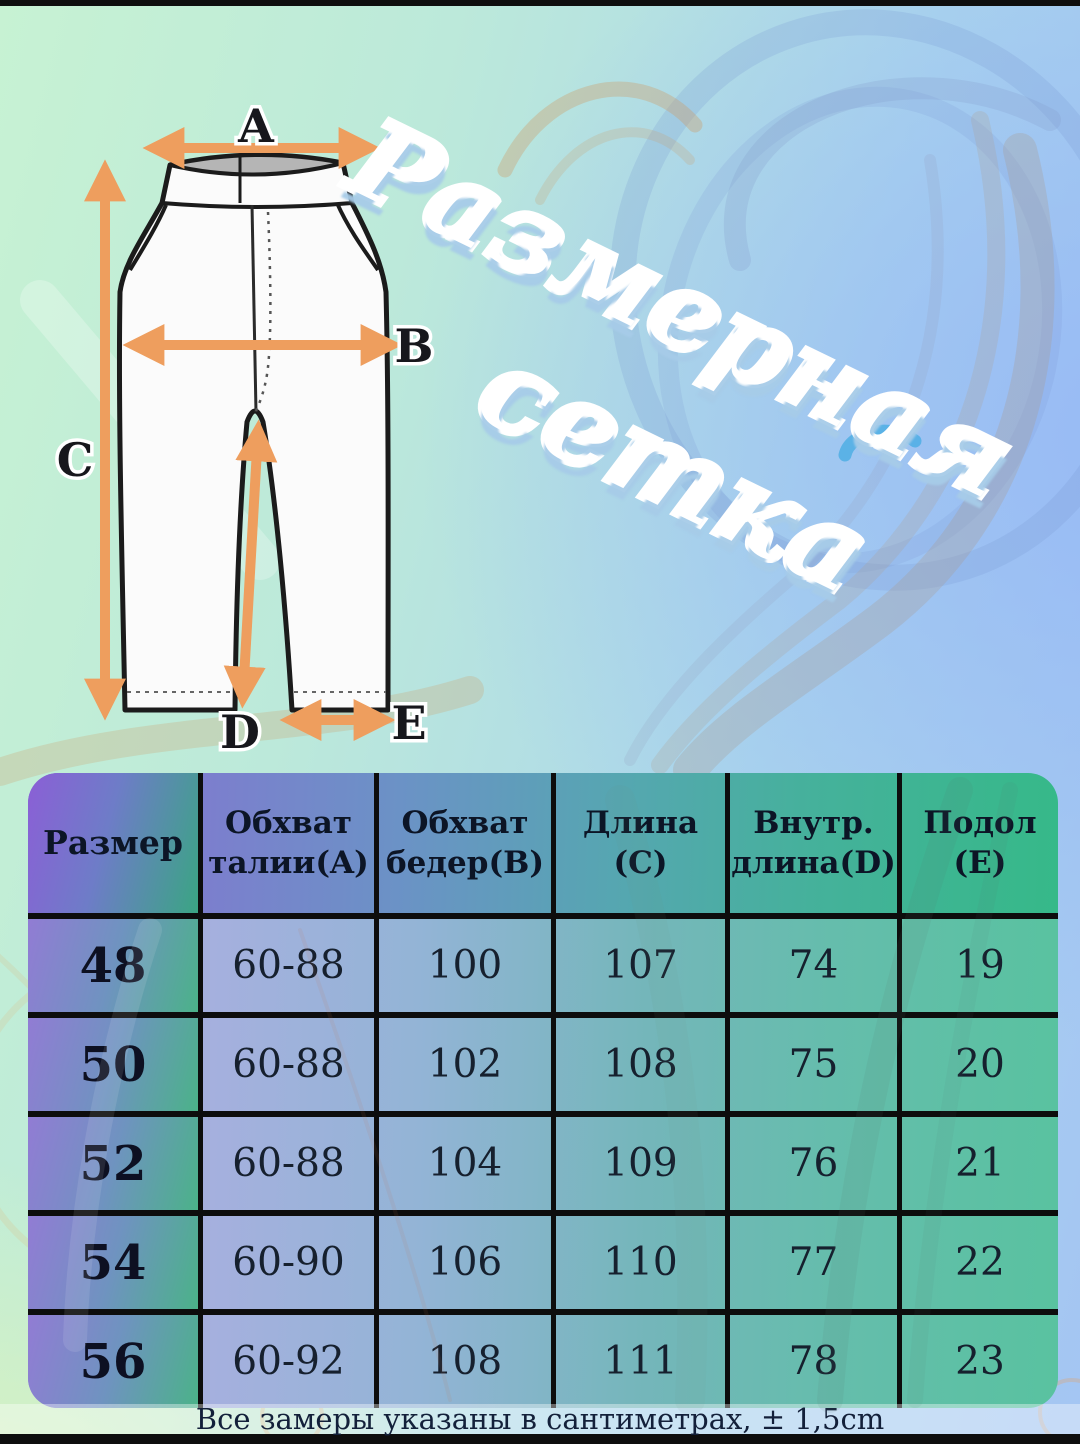 Image resolution: width=1080 pixels, height=1444 pixels. I want to click on header-hips: Обхват бедер(B), so click(462, 843).